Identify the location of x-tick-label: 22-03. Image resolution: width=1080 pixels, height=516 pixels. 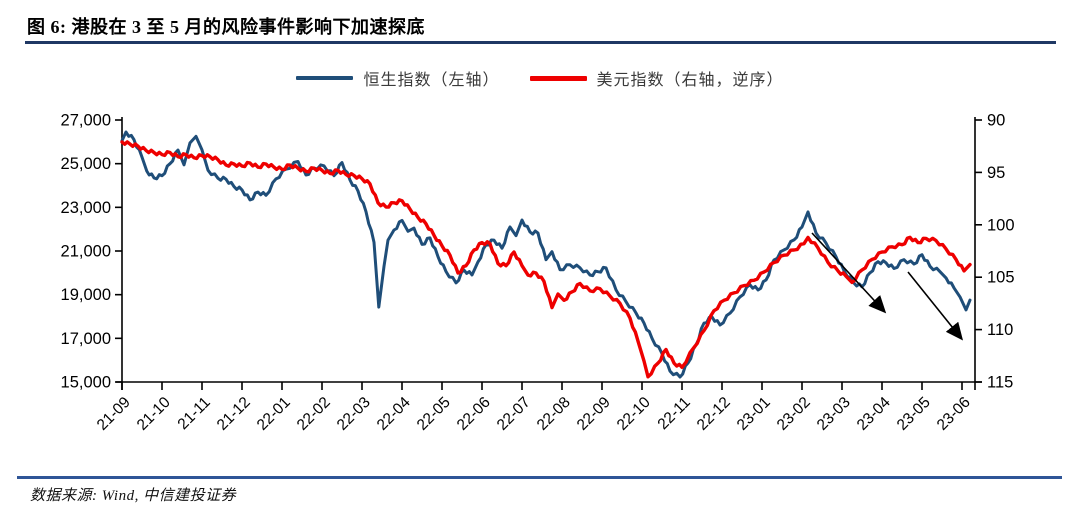
(354, 414).